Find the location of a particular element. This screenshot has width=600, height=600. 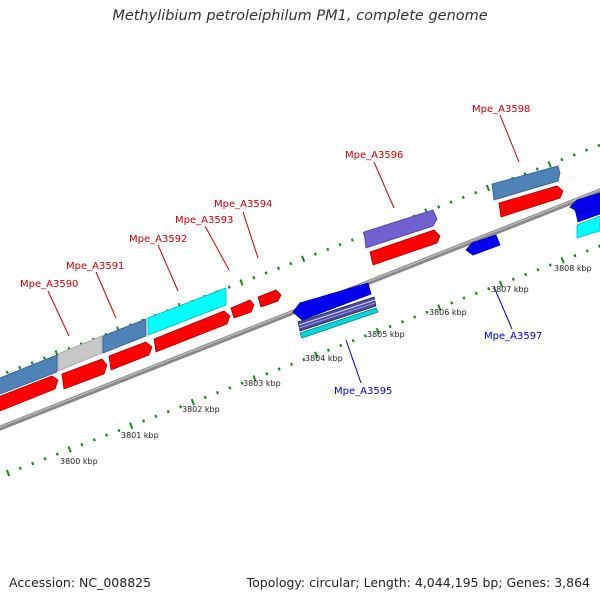

gene-label-mpe-a3593: Mpe_A3593 is located at coordinates (204, 220).